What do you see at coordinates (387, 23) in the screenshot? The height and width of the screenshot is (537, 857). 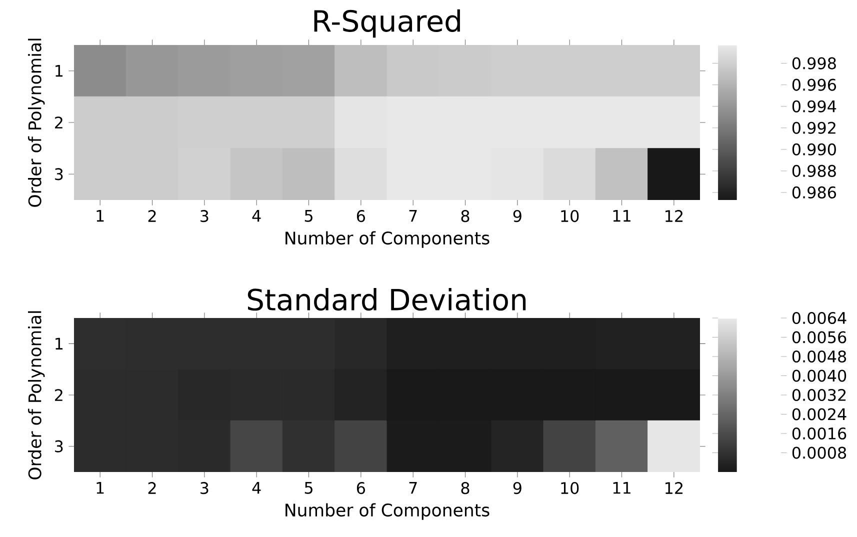 I see `chart-title: R-Squared` at bounding box center [387, 23].